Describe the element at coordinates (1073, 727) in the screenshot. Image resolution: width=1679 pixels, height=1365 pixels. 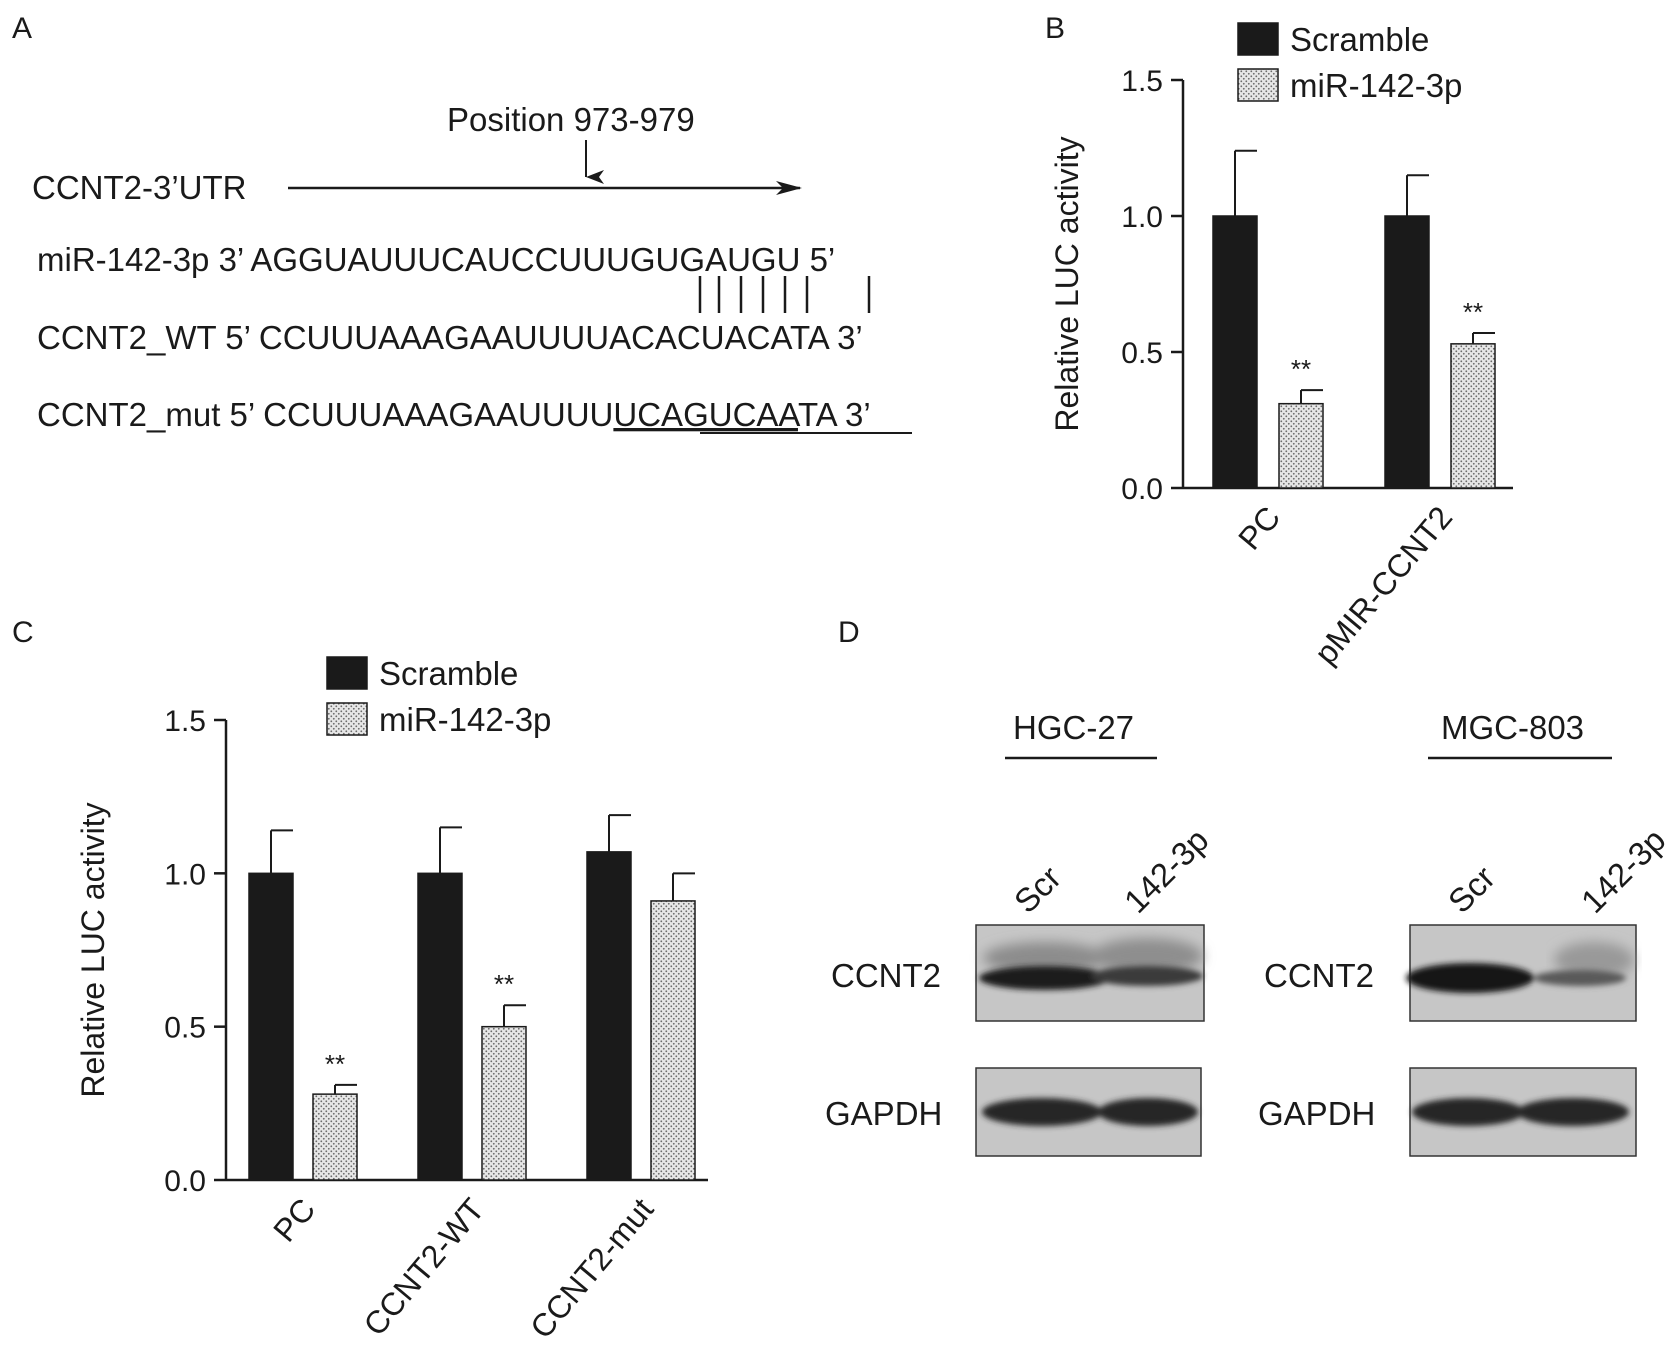
I see `cell-line-label: HGC-27` at that location.